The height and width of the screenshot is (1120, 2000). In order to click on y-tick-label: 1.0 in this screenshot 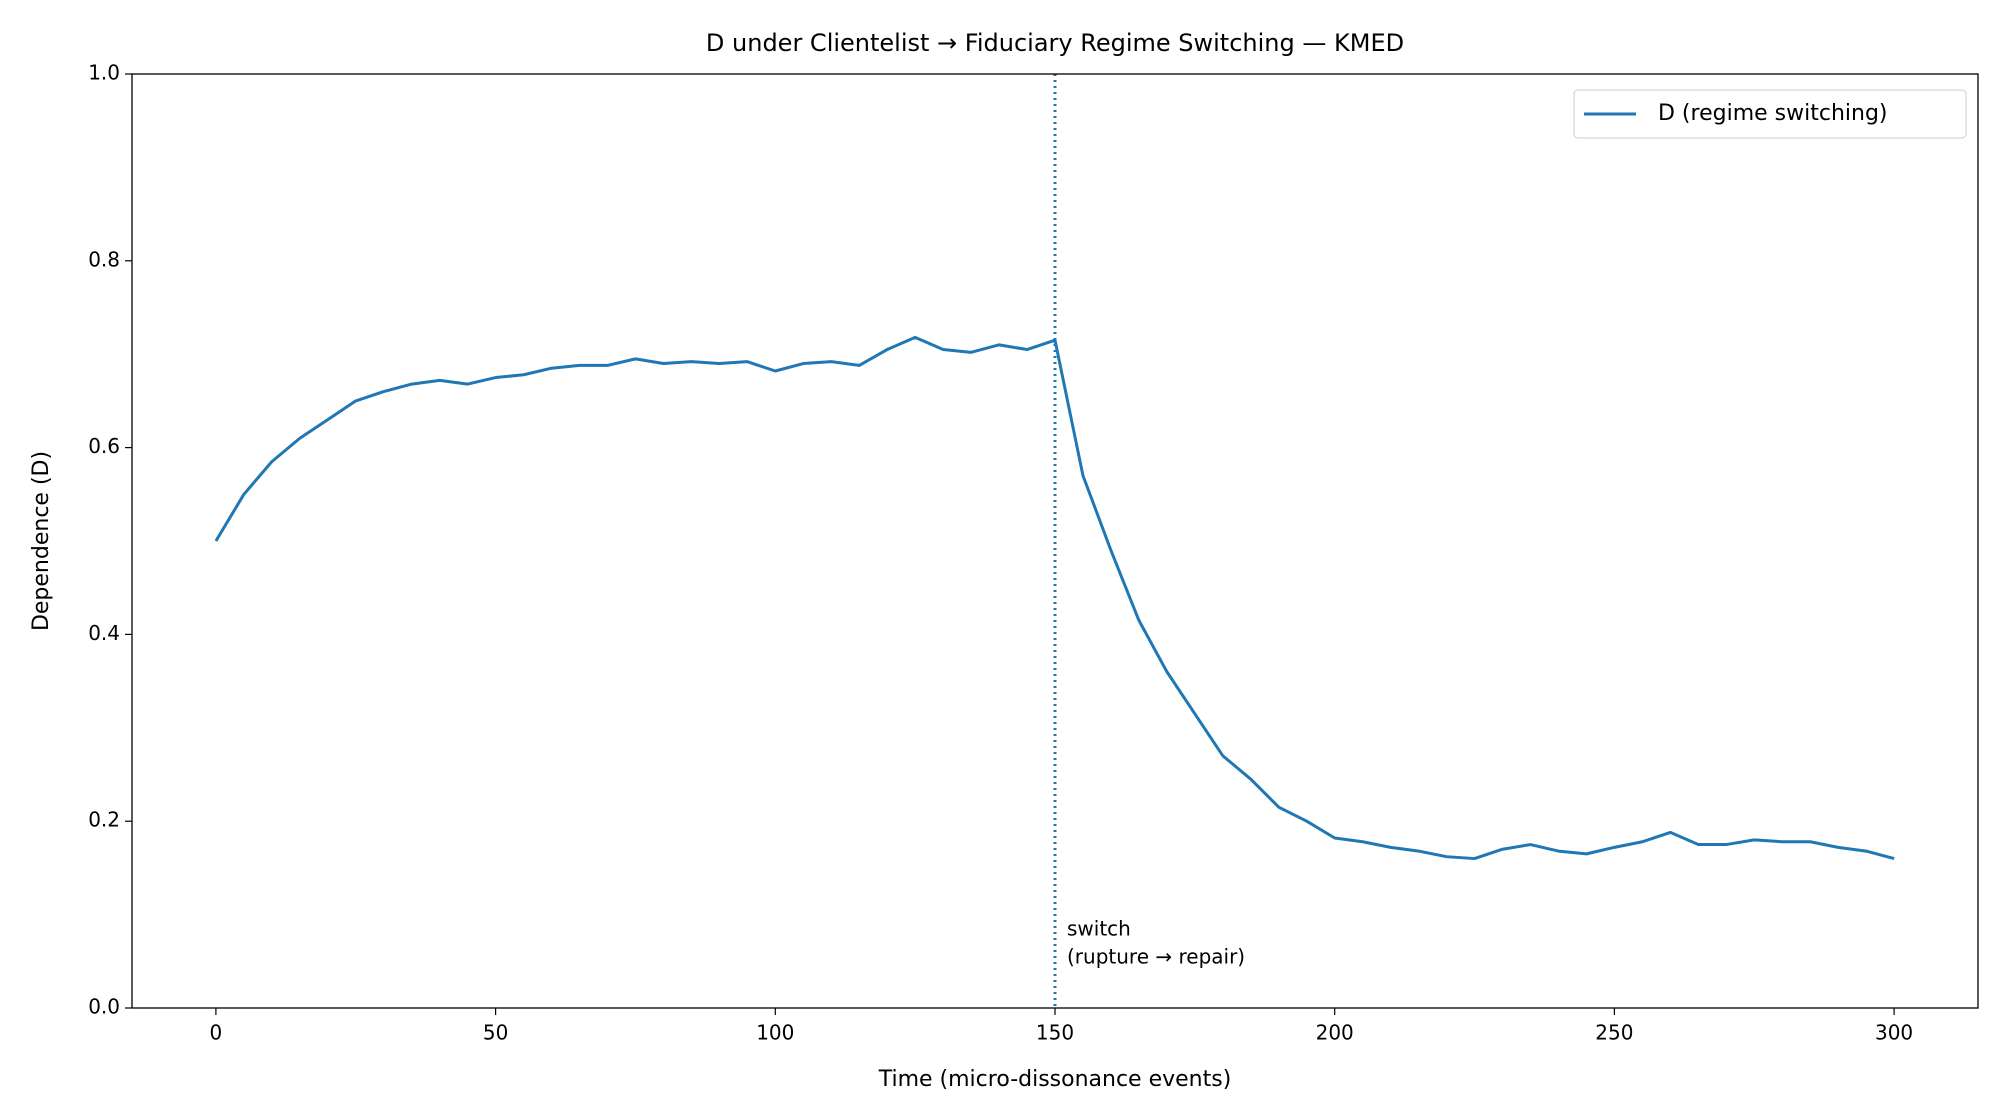, I will do `click(104, 73)`.